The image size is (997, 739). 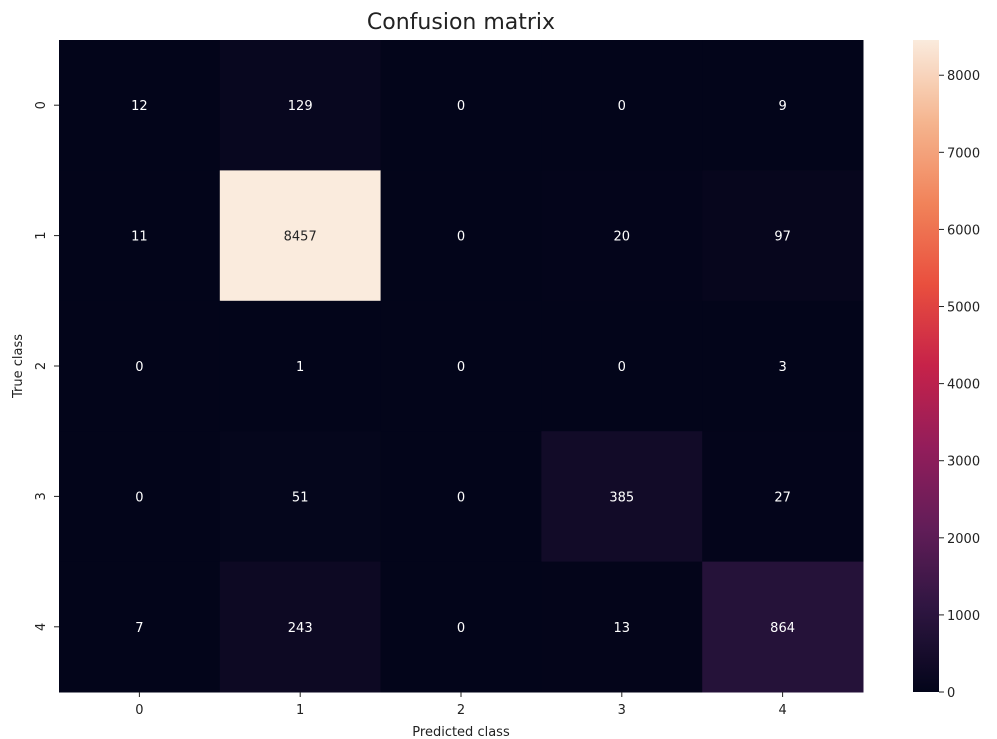 I want to click on x-axis-label: Predicted class, so click(x=461, y=732).